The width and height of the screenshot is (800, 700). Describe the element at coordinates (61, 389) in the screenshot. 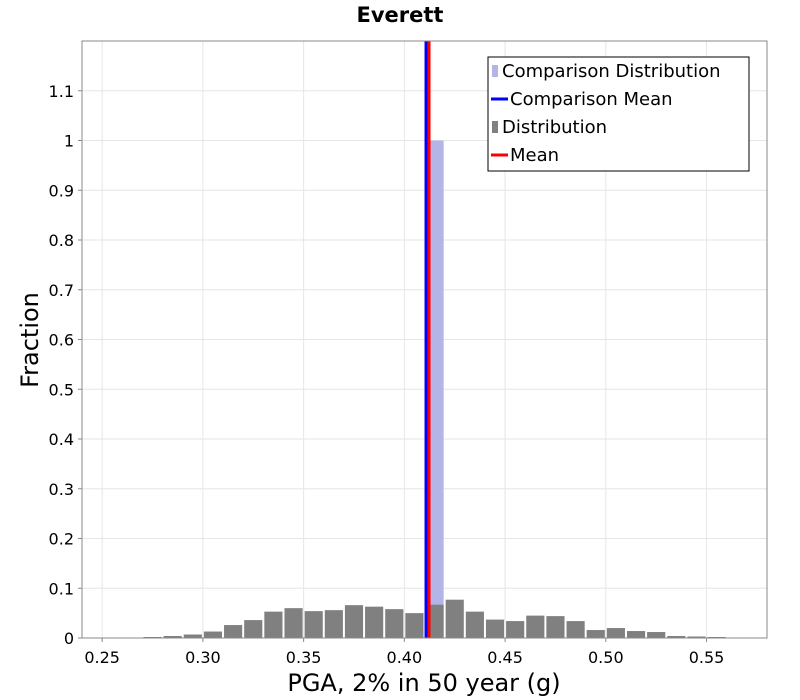

I see `y-tick-label: 0.5` at that location.